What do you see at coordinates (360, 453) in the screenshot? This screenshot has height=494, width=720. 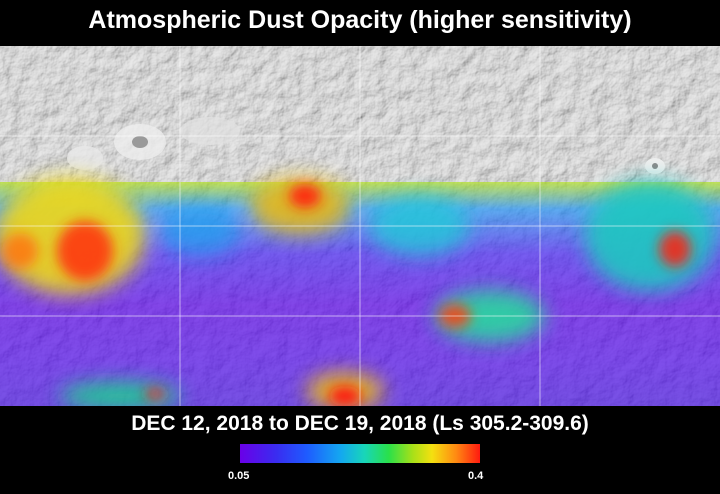 I see `colorbar` at bounding box center [360, 453].